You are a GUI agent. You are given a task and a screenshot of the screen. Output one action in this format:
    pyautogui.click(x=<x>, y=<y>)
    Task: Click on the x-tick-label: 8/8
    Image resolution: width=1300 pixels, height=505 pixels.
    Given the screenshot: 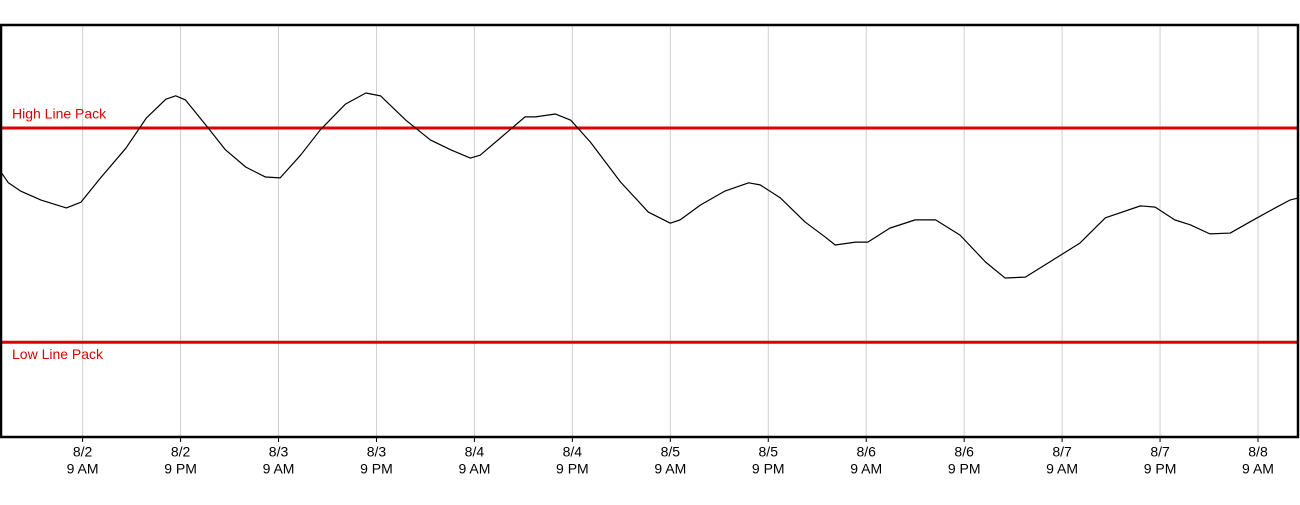 What is the action you would take?
    pyautogui.click(x=1258, y=452)
    